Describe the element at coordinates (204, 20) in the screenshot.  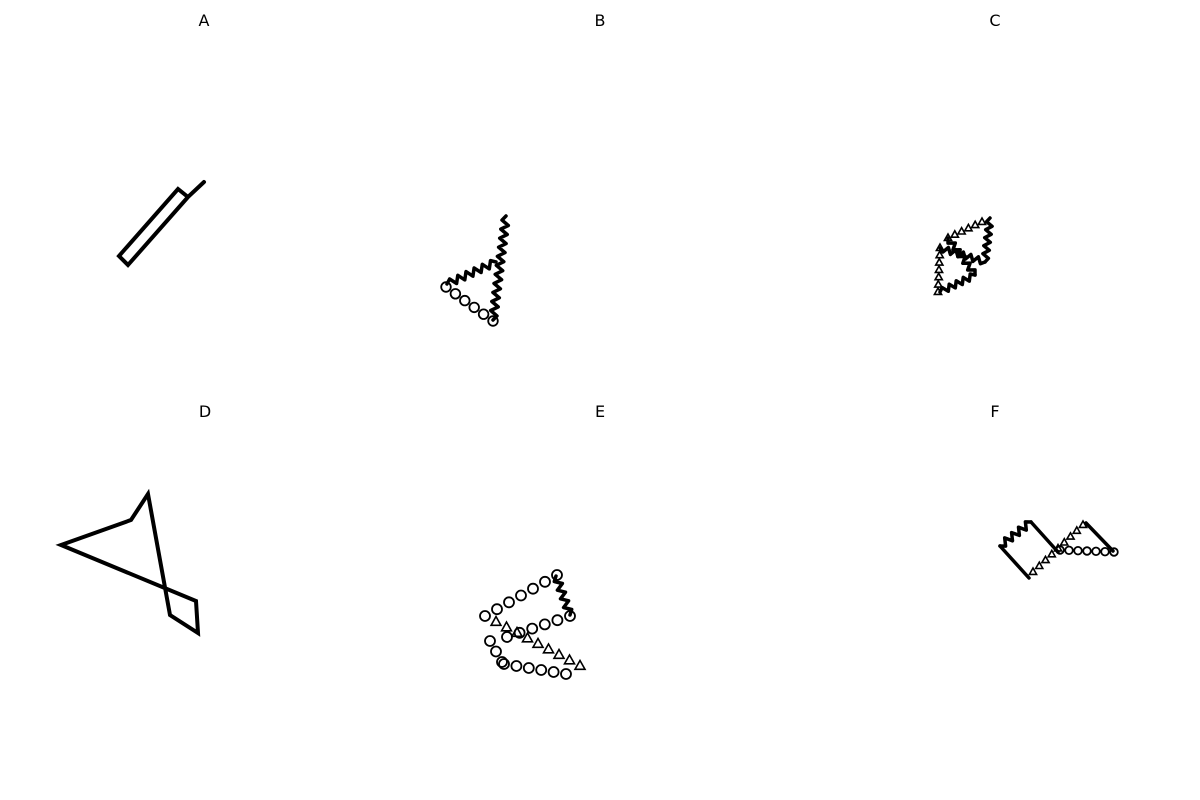
I see `panel-a-label: A` at that location.